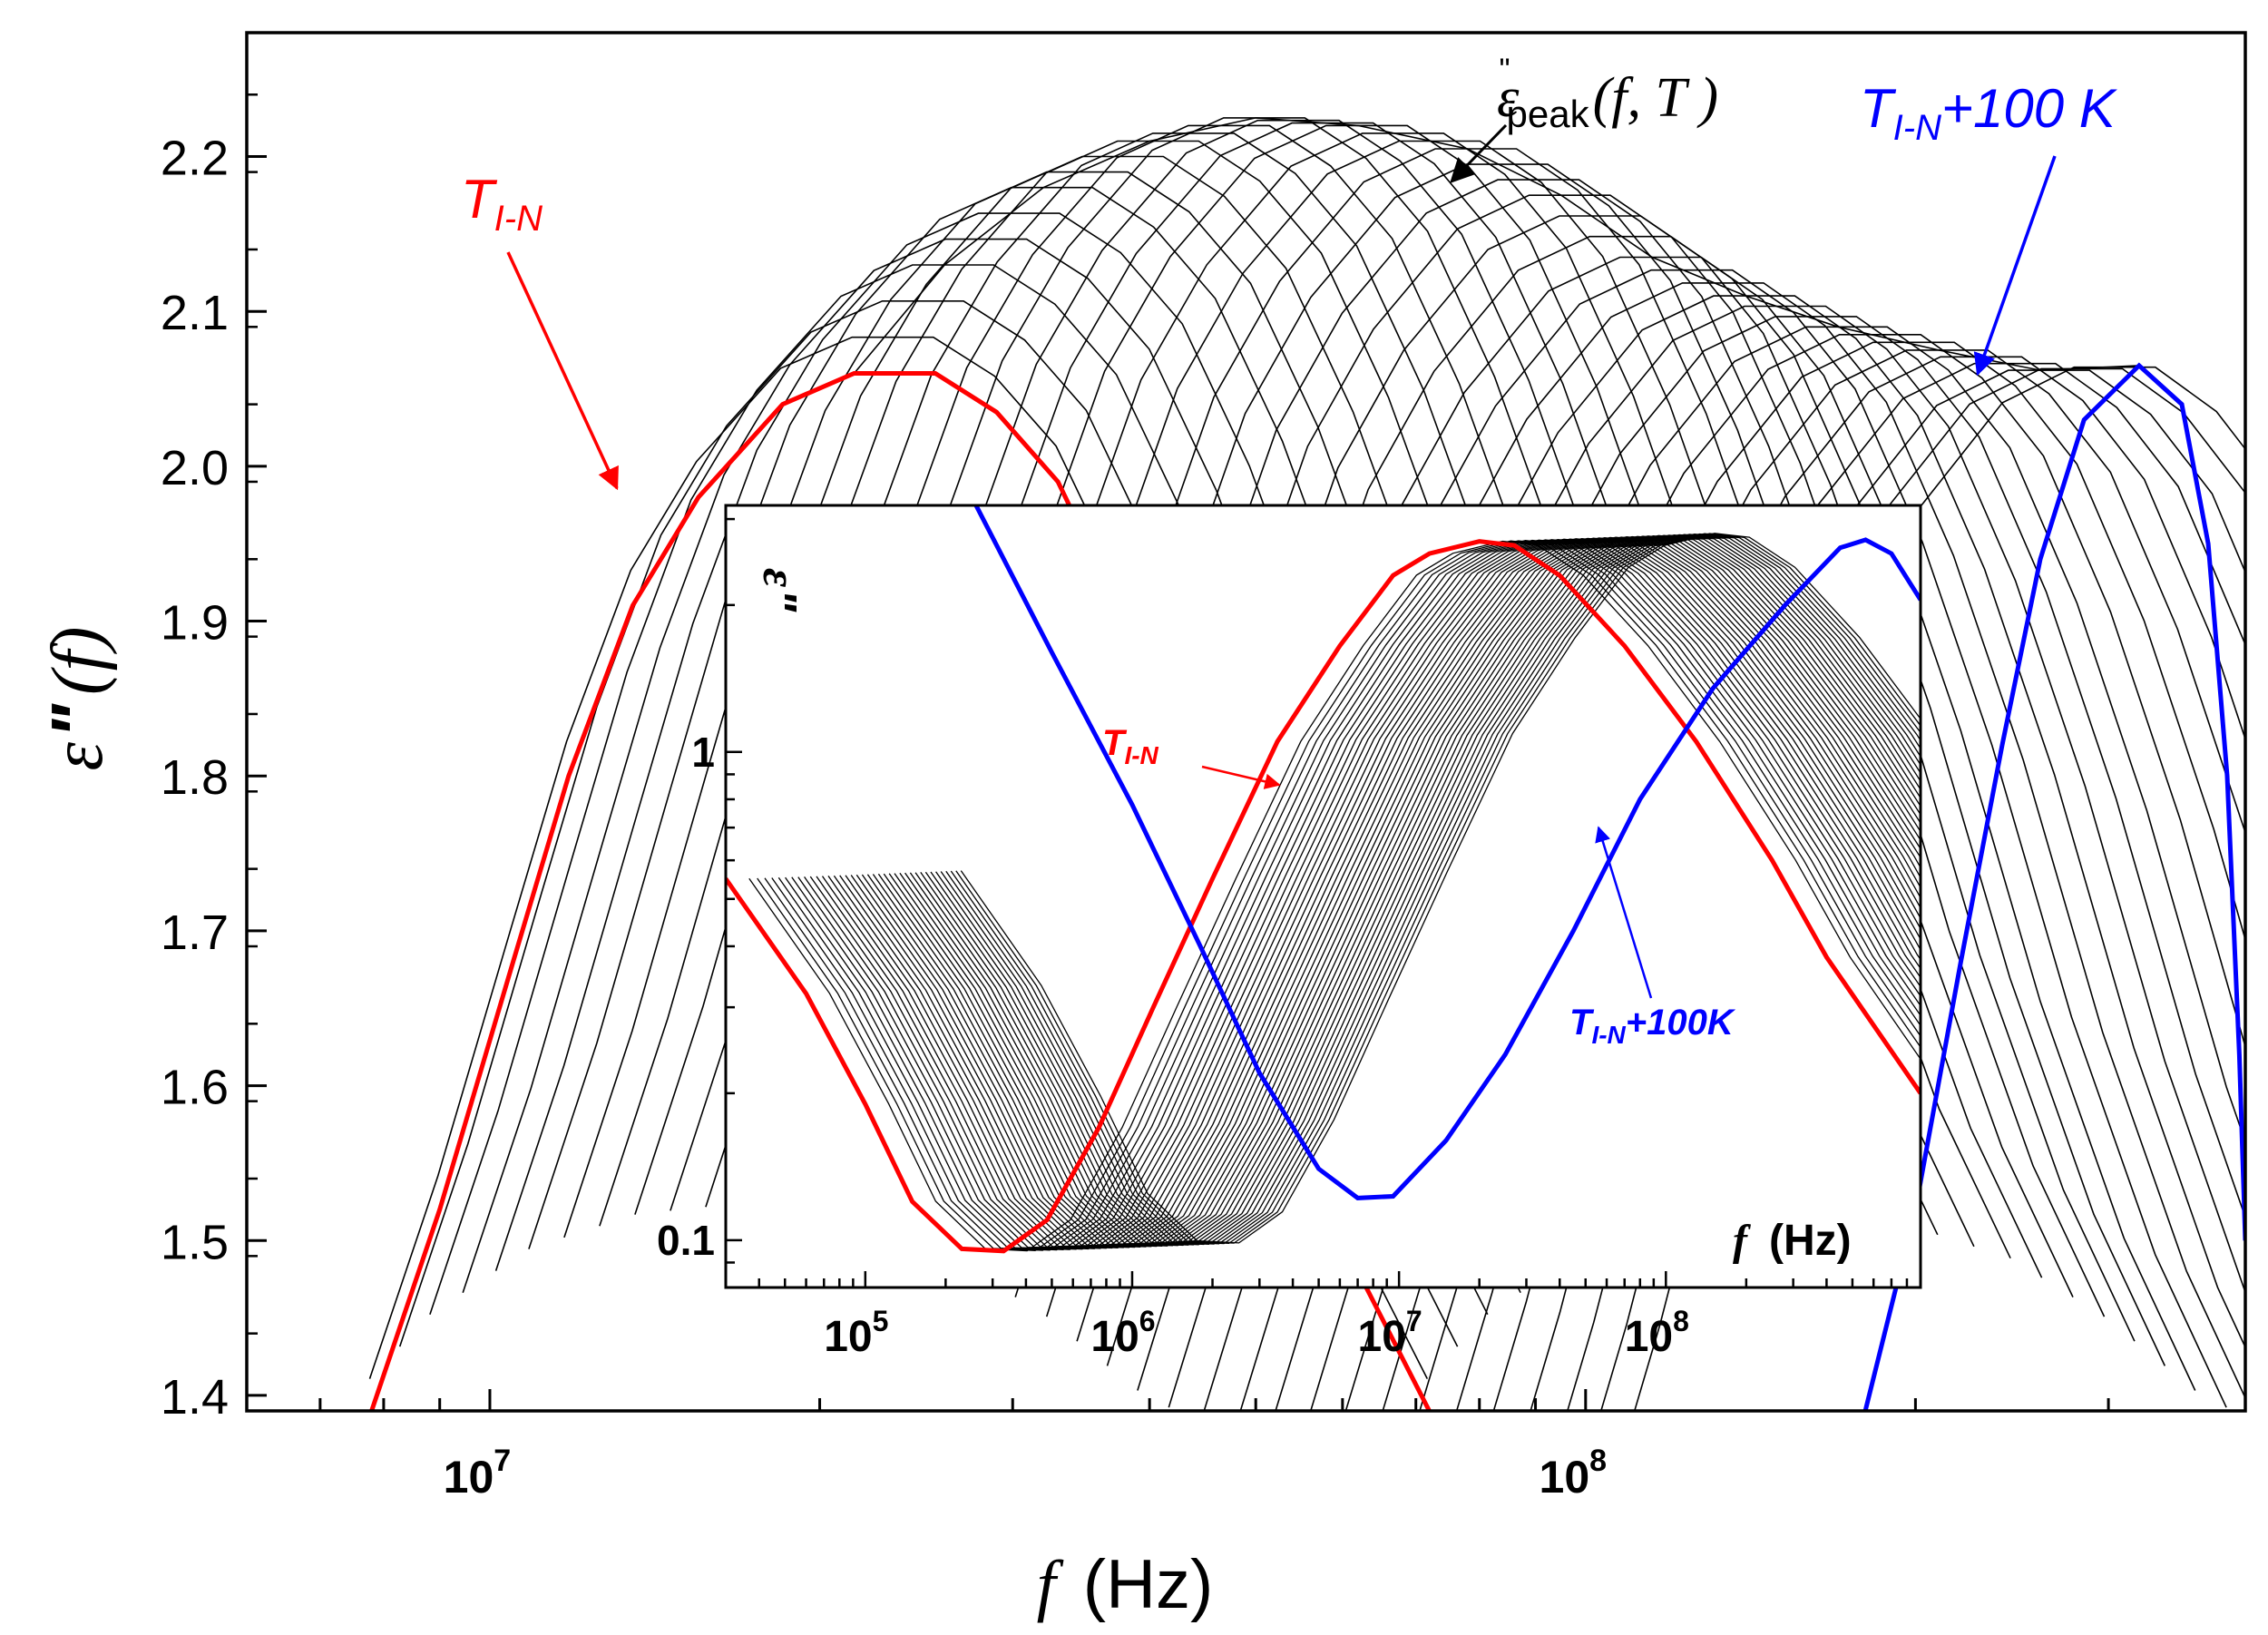 This screenshot has height=1635, width=2268. What do you see at coordinates (478, 1473) in the screenshot?
I see `main-x-tick-label: 10⁷` at bounding box center [478, 1473].